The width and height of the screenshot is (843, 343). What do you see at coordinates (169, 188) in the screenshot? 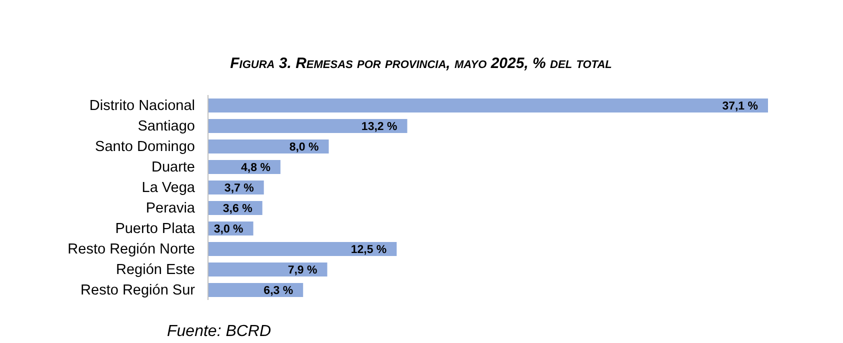
I see `y-tick-label: La Vega` at bounding box center [169, 188].